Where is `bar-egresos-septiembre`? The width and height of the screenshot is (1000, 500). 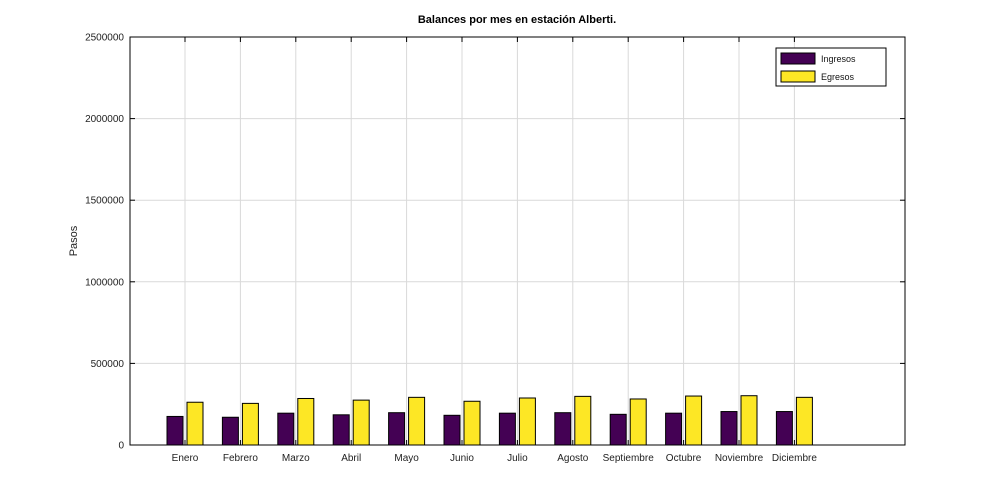 bar-egresos-septiembre is located at coordinates (638, 422).